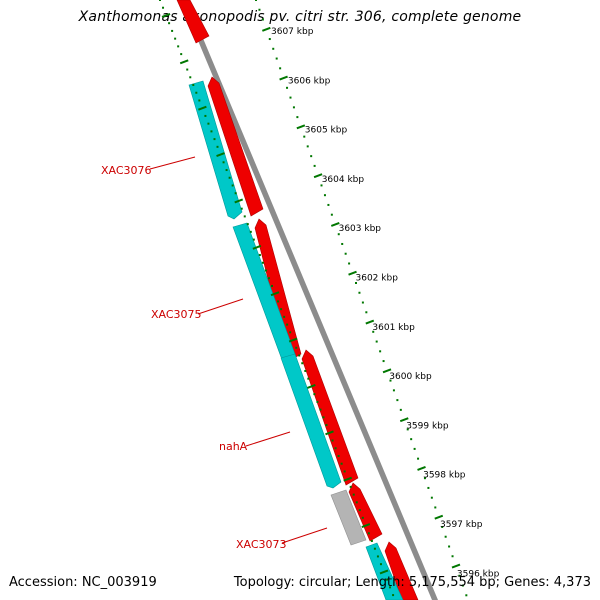 The image size is (600, 600). What do you see at coordinates (343, 180) in the screenshot?
I see `tick-label: 3604 kbp` at bounding box center [343, 180].